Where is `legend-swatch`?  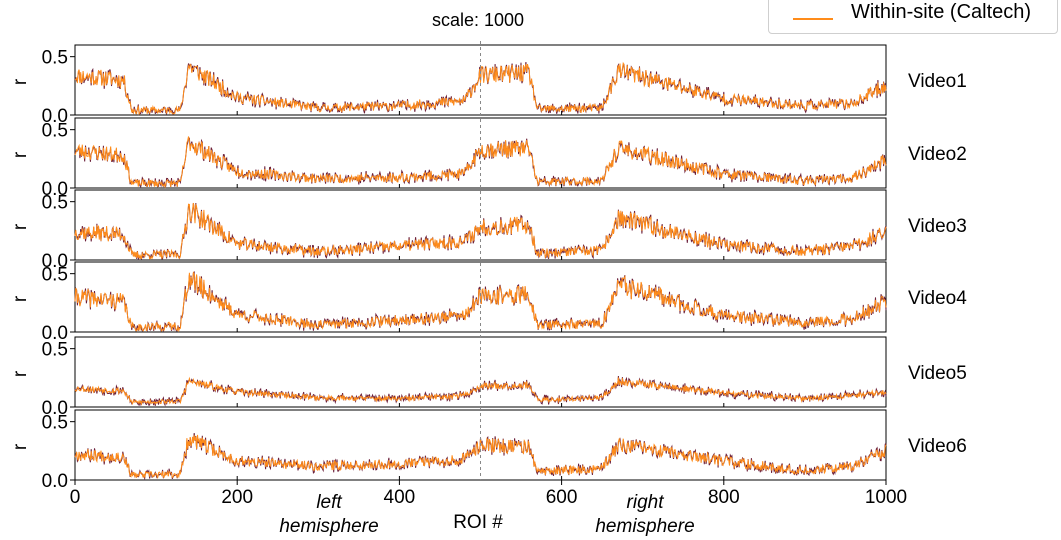
legend-swatch is located at coordinates (813, 19).